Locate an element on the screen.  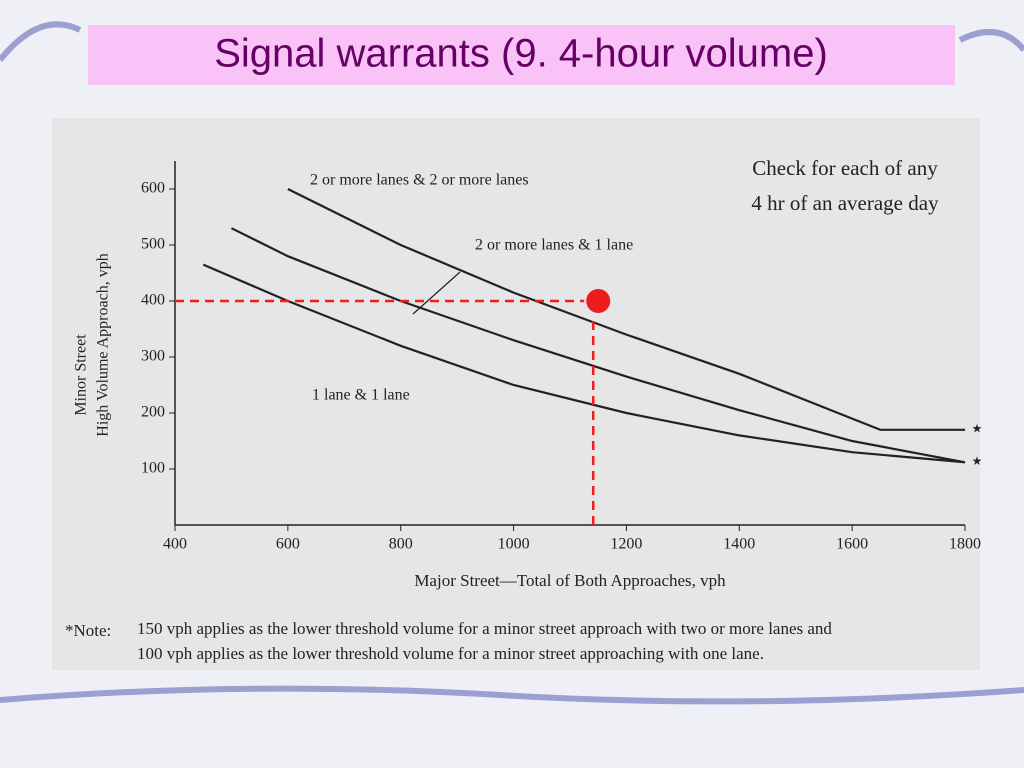
y-tick-label: 400 is located at coordinates (153, 300).